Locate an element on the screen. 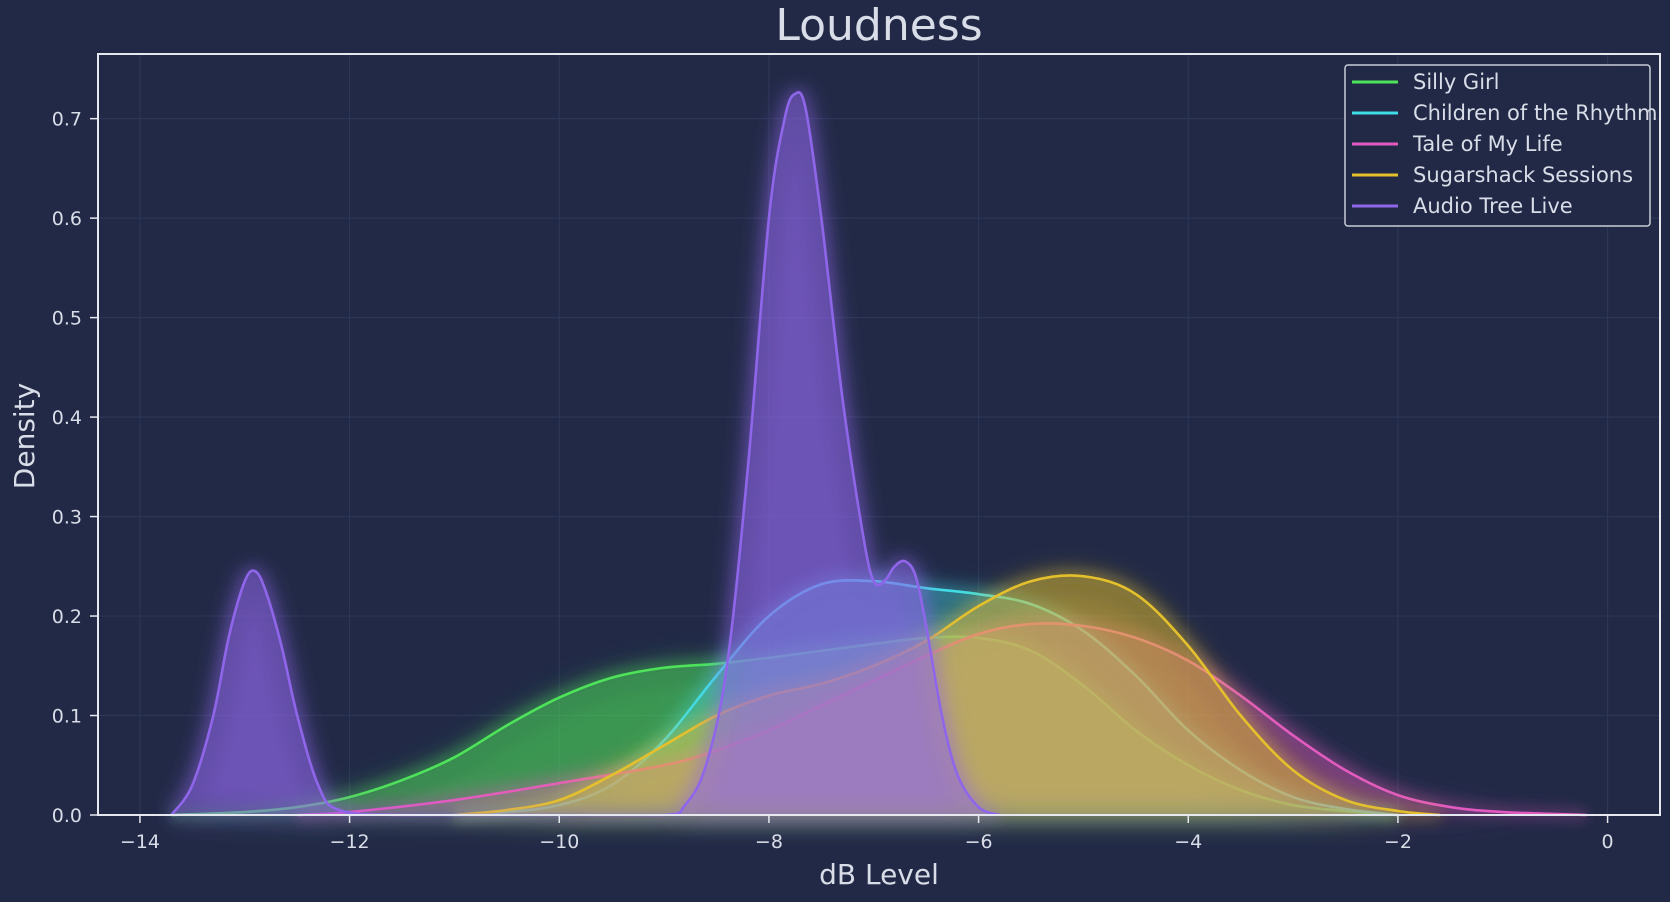 The height and width of the screenshot is (902, 1670). legend-item-children-of-the-rhythm: Children of the Rhythm is located at coordinates (1504, 113).